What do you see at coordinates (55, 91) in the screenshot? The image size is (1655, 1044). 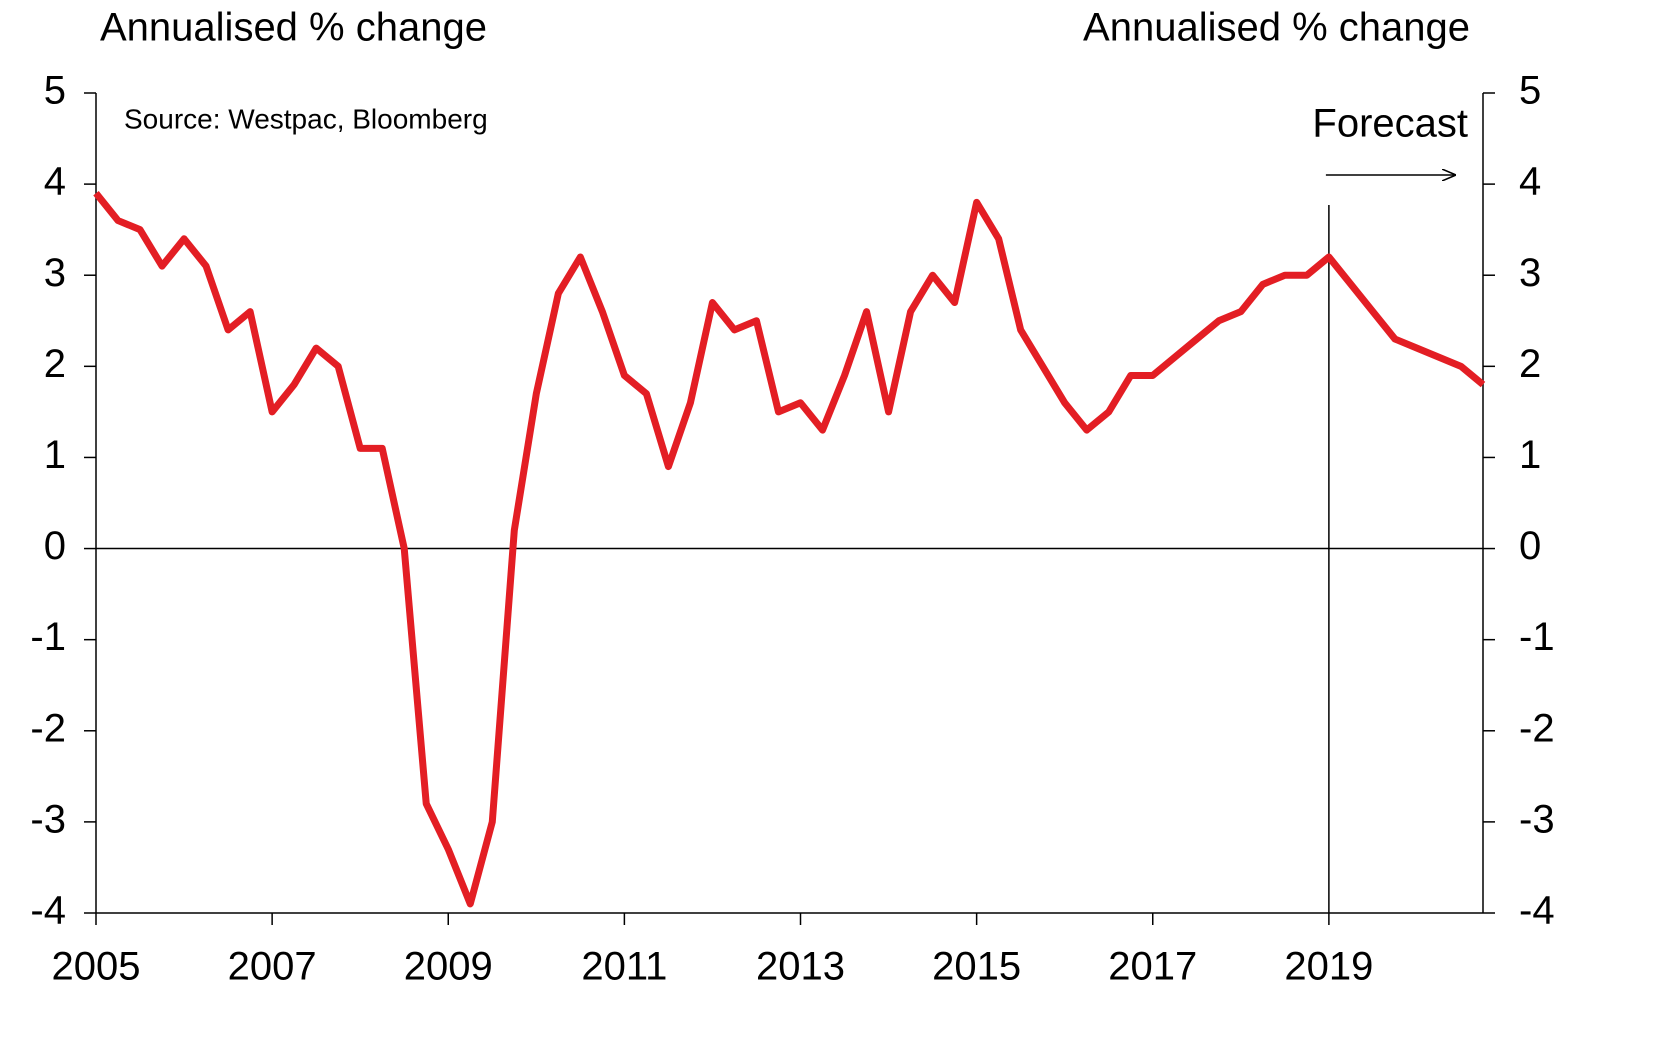 I see `y-tick-label: 5` at bounding box center [55, 91].